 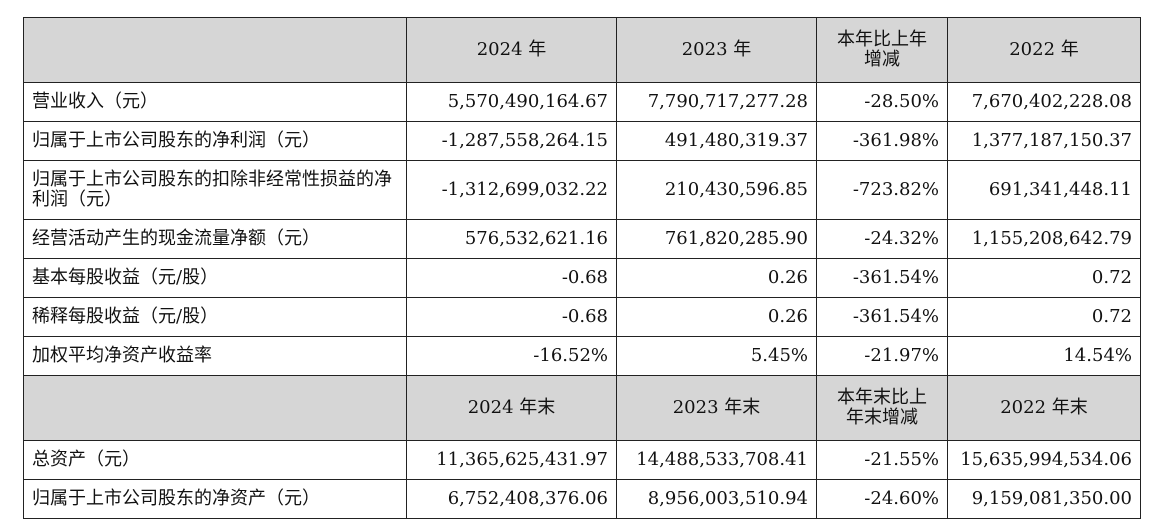 I want to click on cell-2024: -16.52%, so click(x=511, y=356).